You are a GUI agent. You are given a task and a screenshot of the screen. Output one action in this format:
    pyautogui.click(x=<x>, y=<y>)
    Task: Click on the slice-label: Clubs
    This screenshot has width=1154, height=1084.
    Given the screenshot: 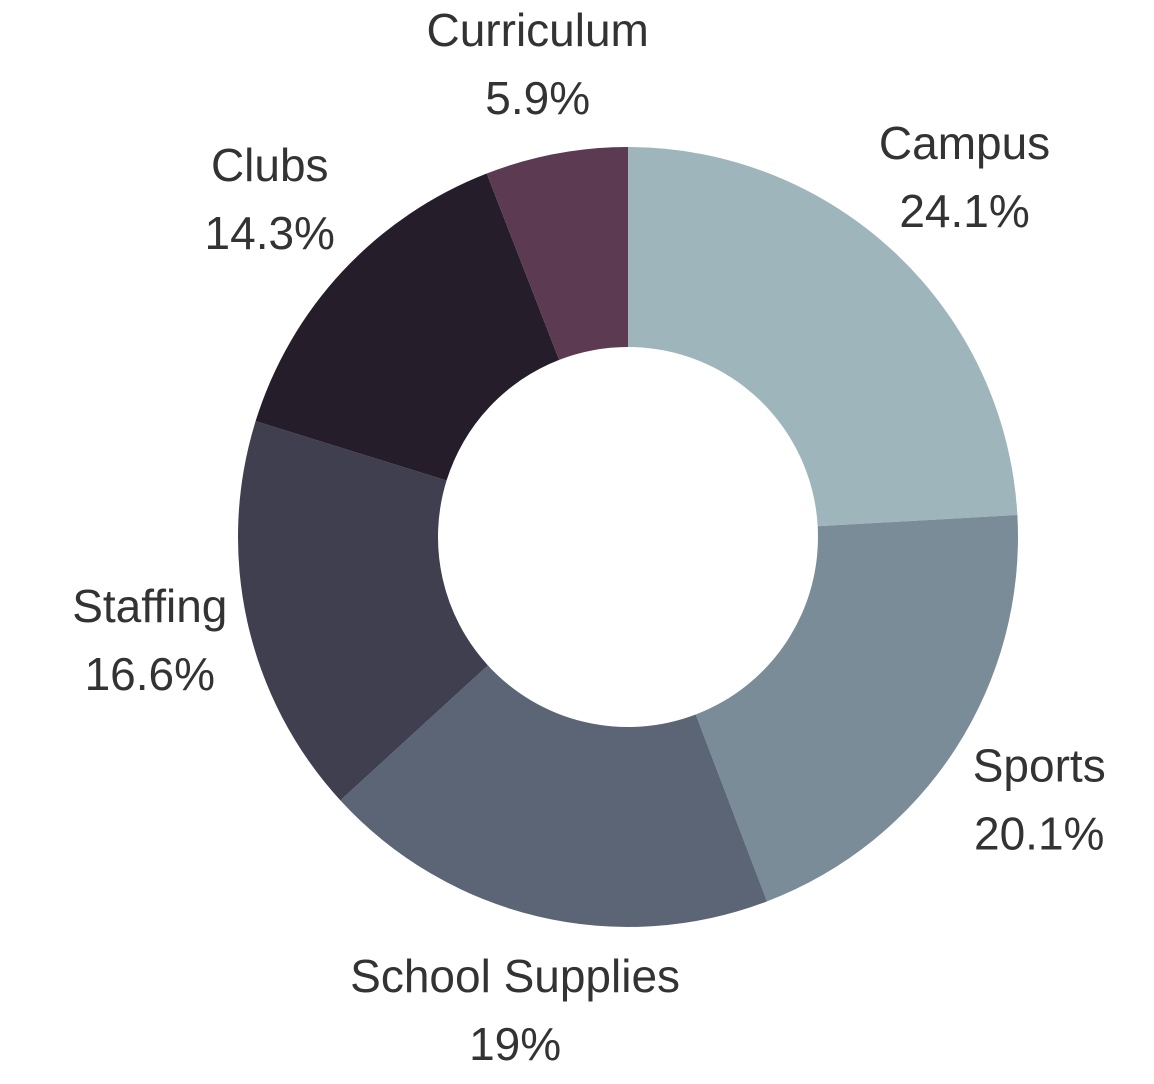 What is the action you would take?
    pyautogui.click(x=270, y=165)
    